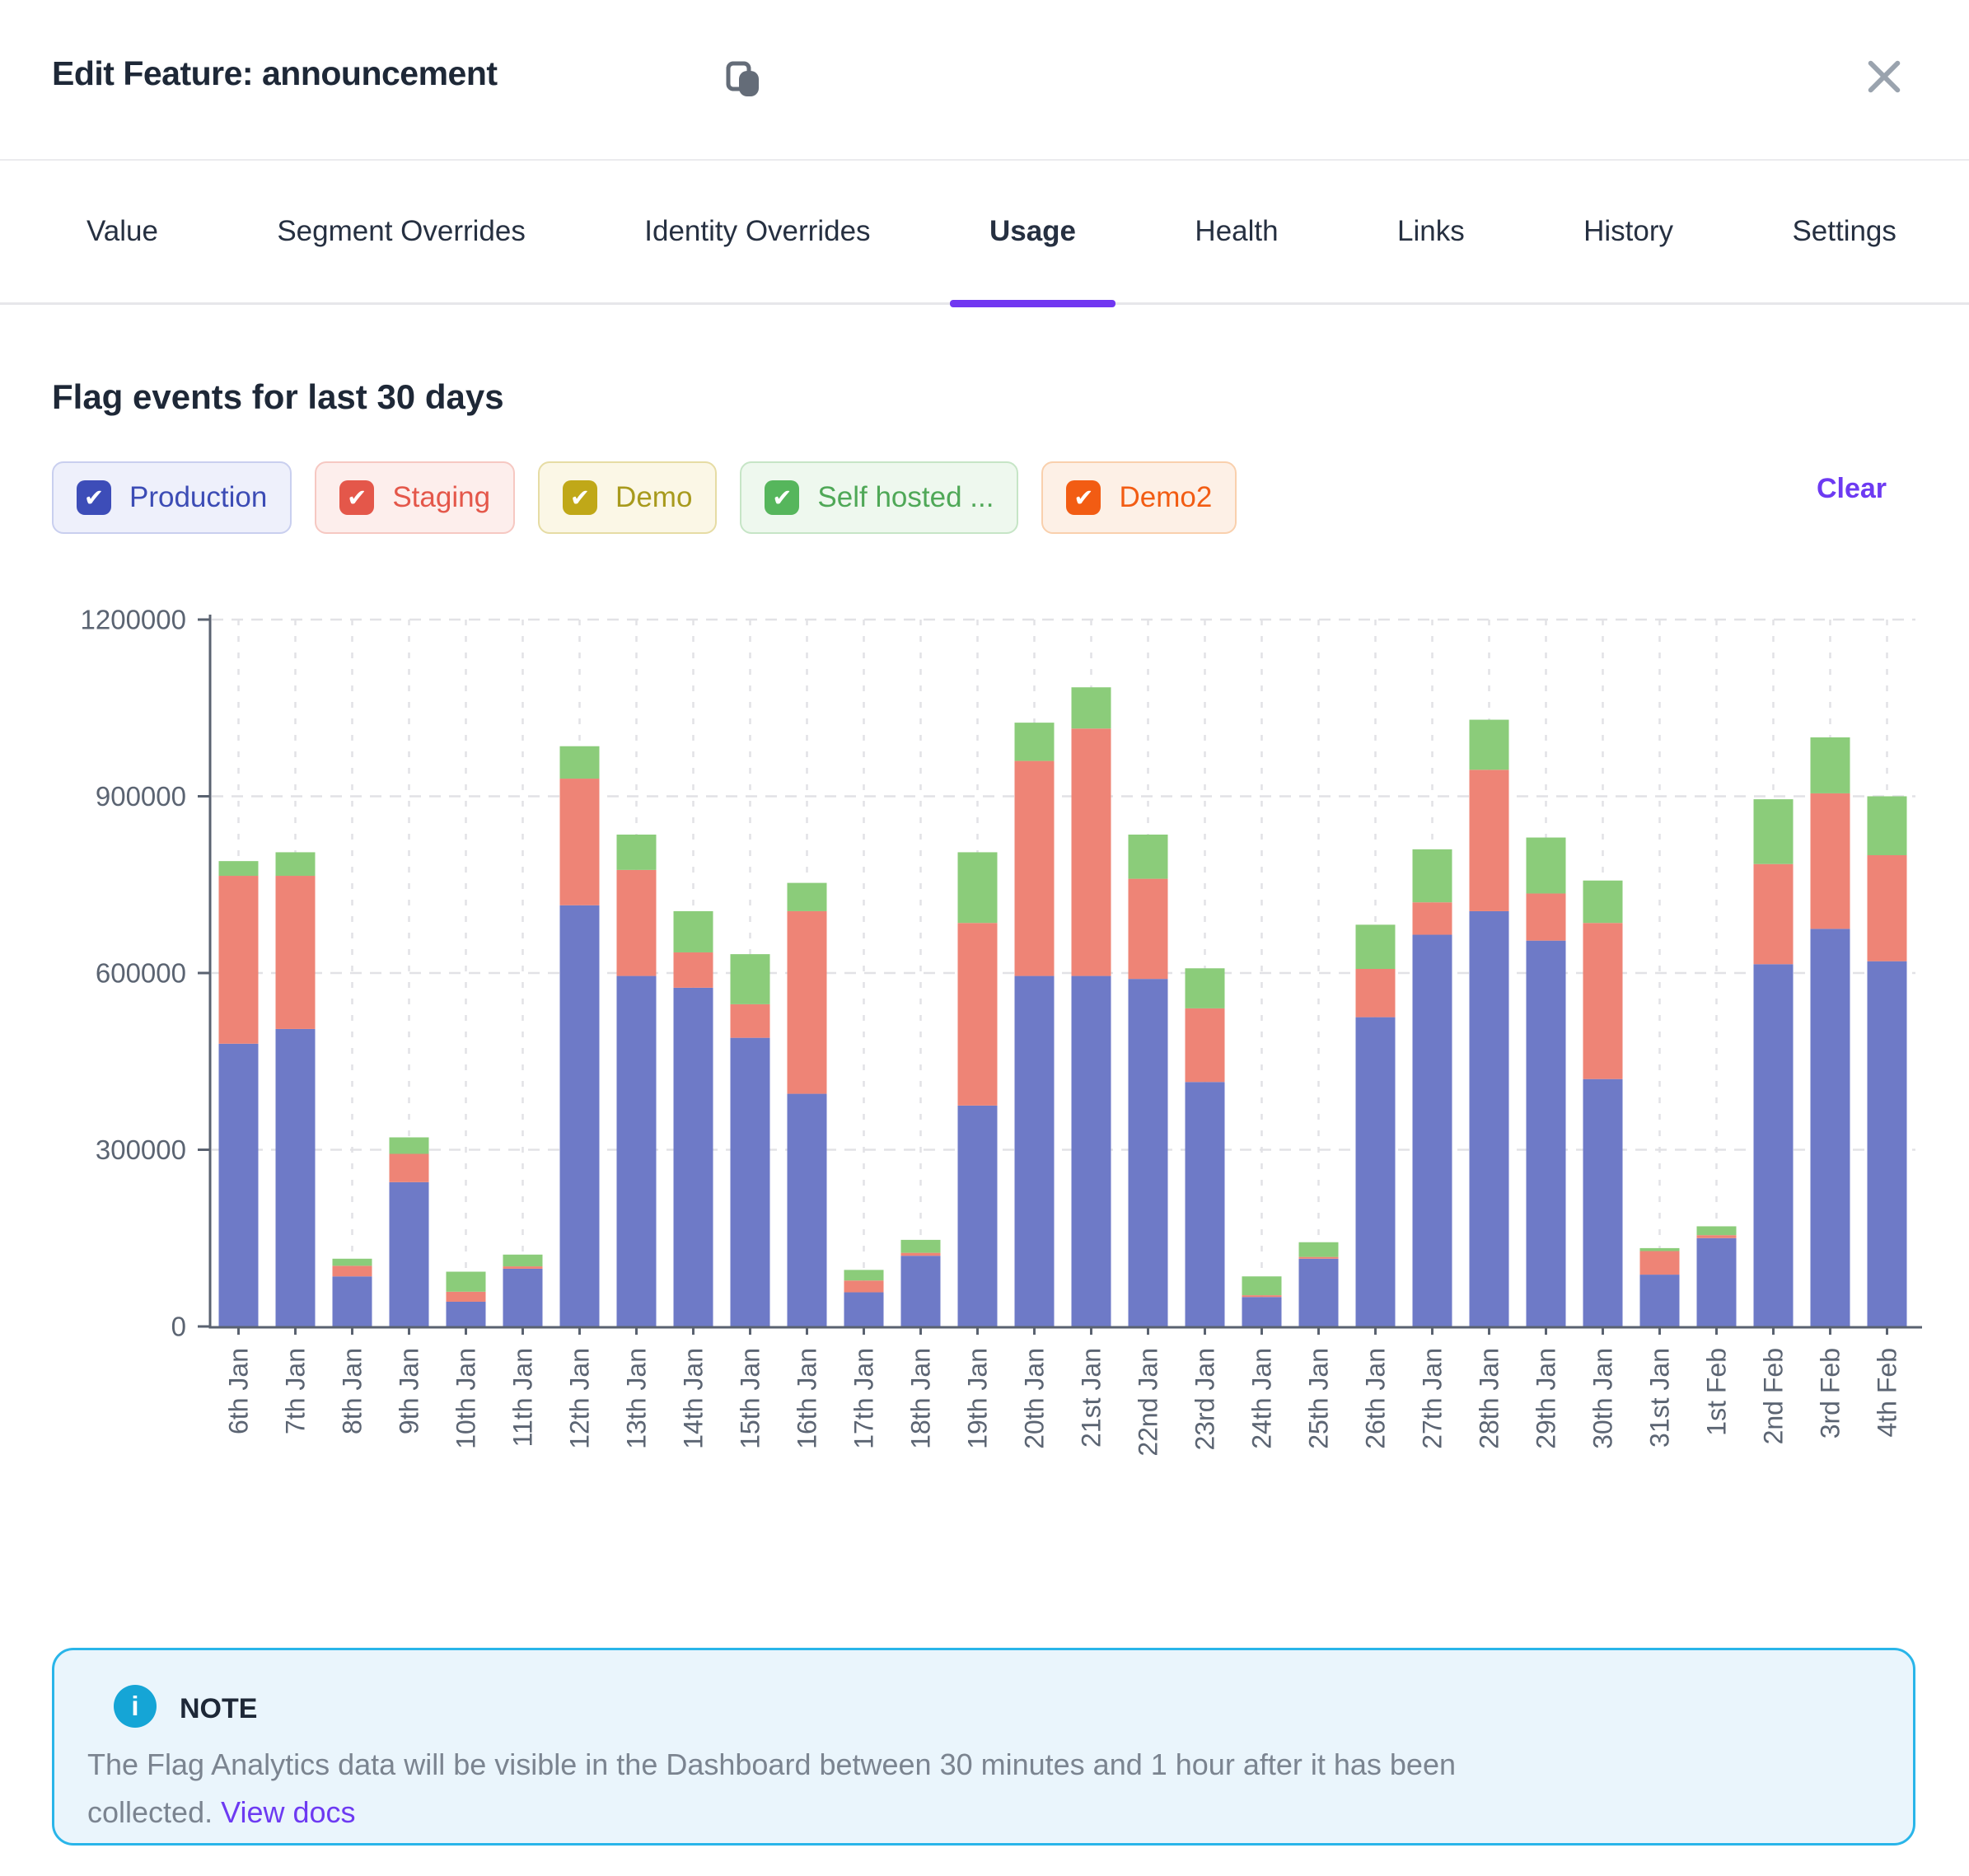  I want to click on tab-segment-overrides: Segment Overrides, so click(401, 231).